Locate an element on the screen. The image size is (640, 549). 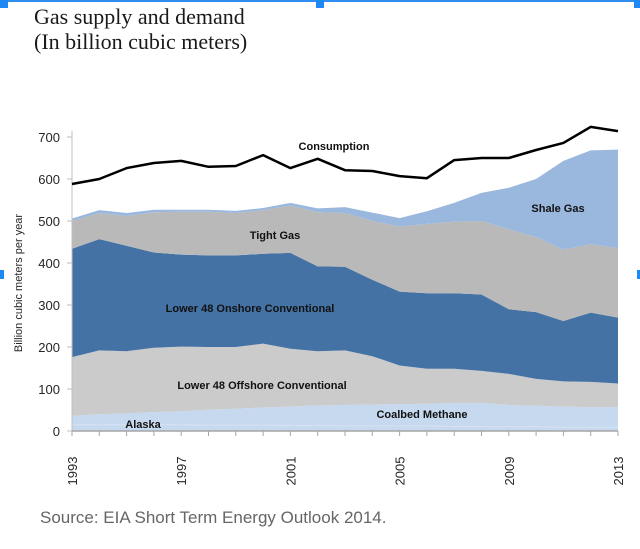
area-lower-48-offshore-conventional is located at coordinates (345, 379).